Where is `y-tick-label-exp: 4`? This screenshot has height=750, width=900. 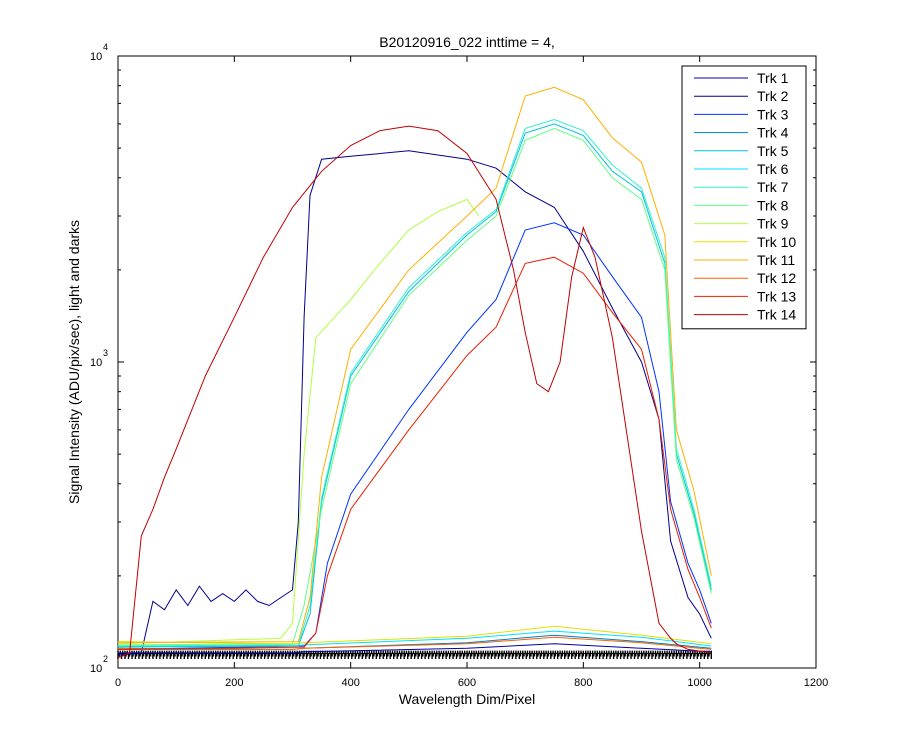 y-tick-label-exp: 4 is located at coordinates (105, 47).